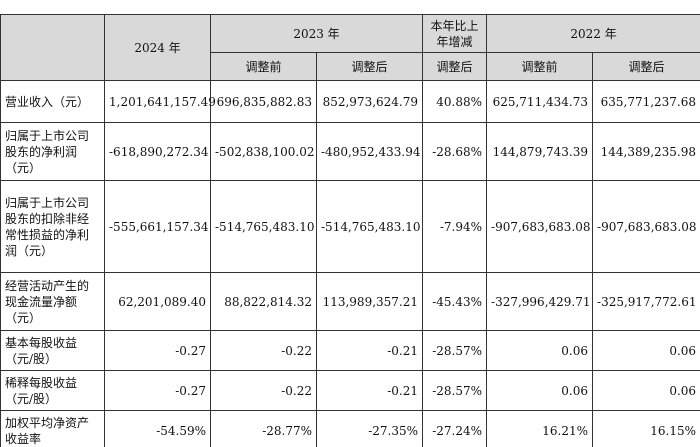 Image resolution: width=700 pixels, height=447 pixels. What do you see at coordinates (540, 151) in the screenshot?
I see `cell-2022-before: 144,879,743.39` at bounding box center [540, 151].